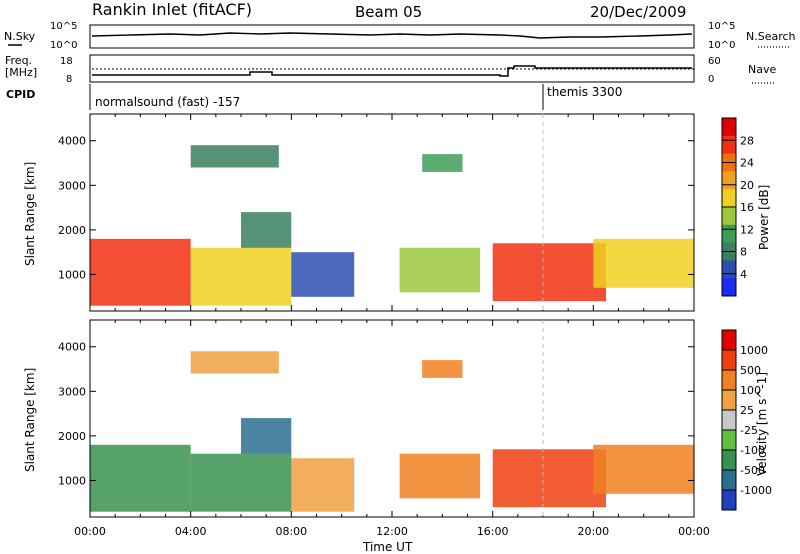 The width and height of the screenshot is (800, 554). I want to click on frequency-trace, so click(392, 71).